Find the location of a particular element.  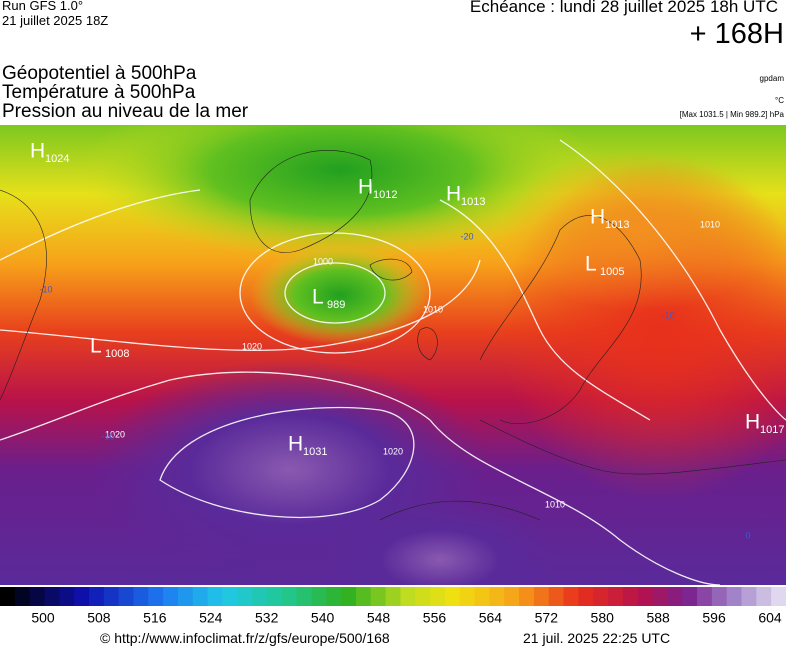

valid-time: Echéance : lundi 28 juillet 2025 18h UTC is located at coordinates (623, 8).